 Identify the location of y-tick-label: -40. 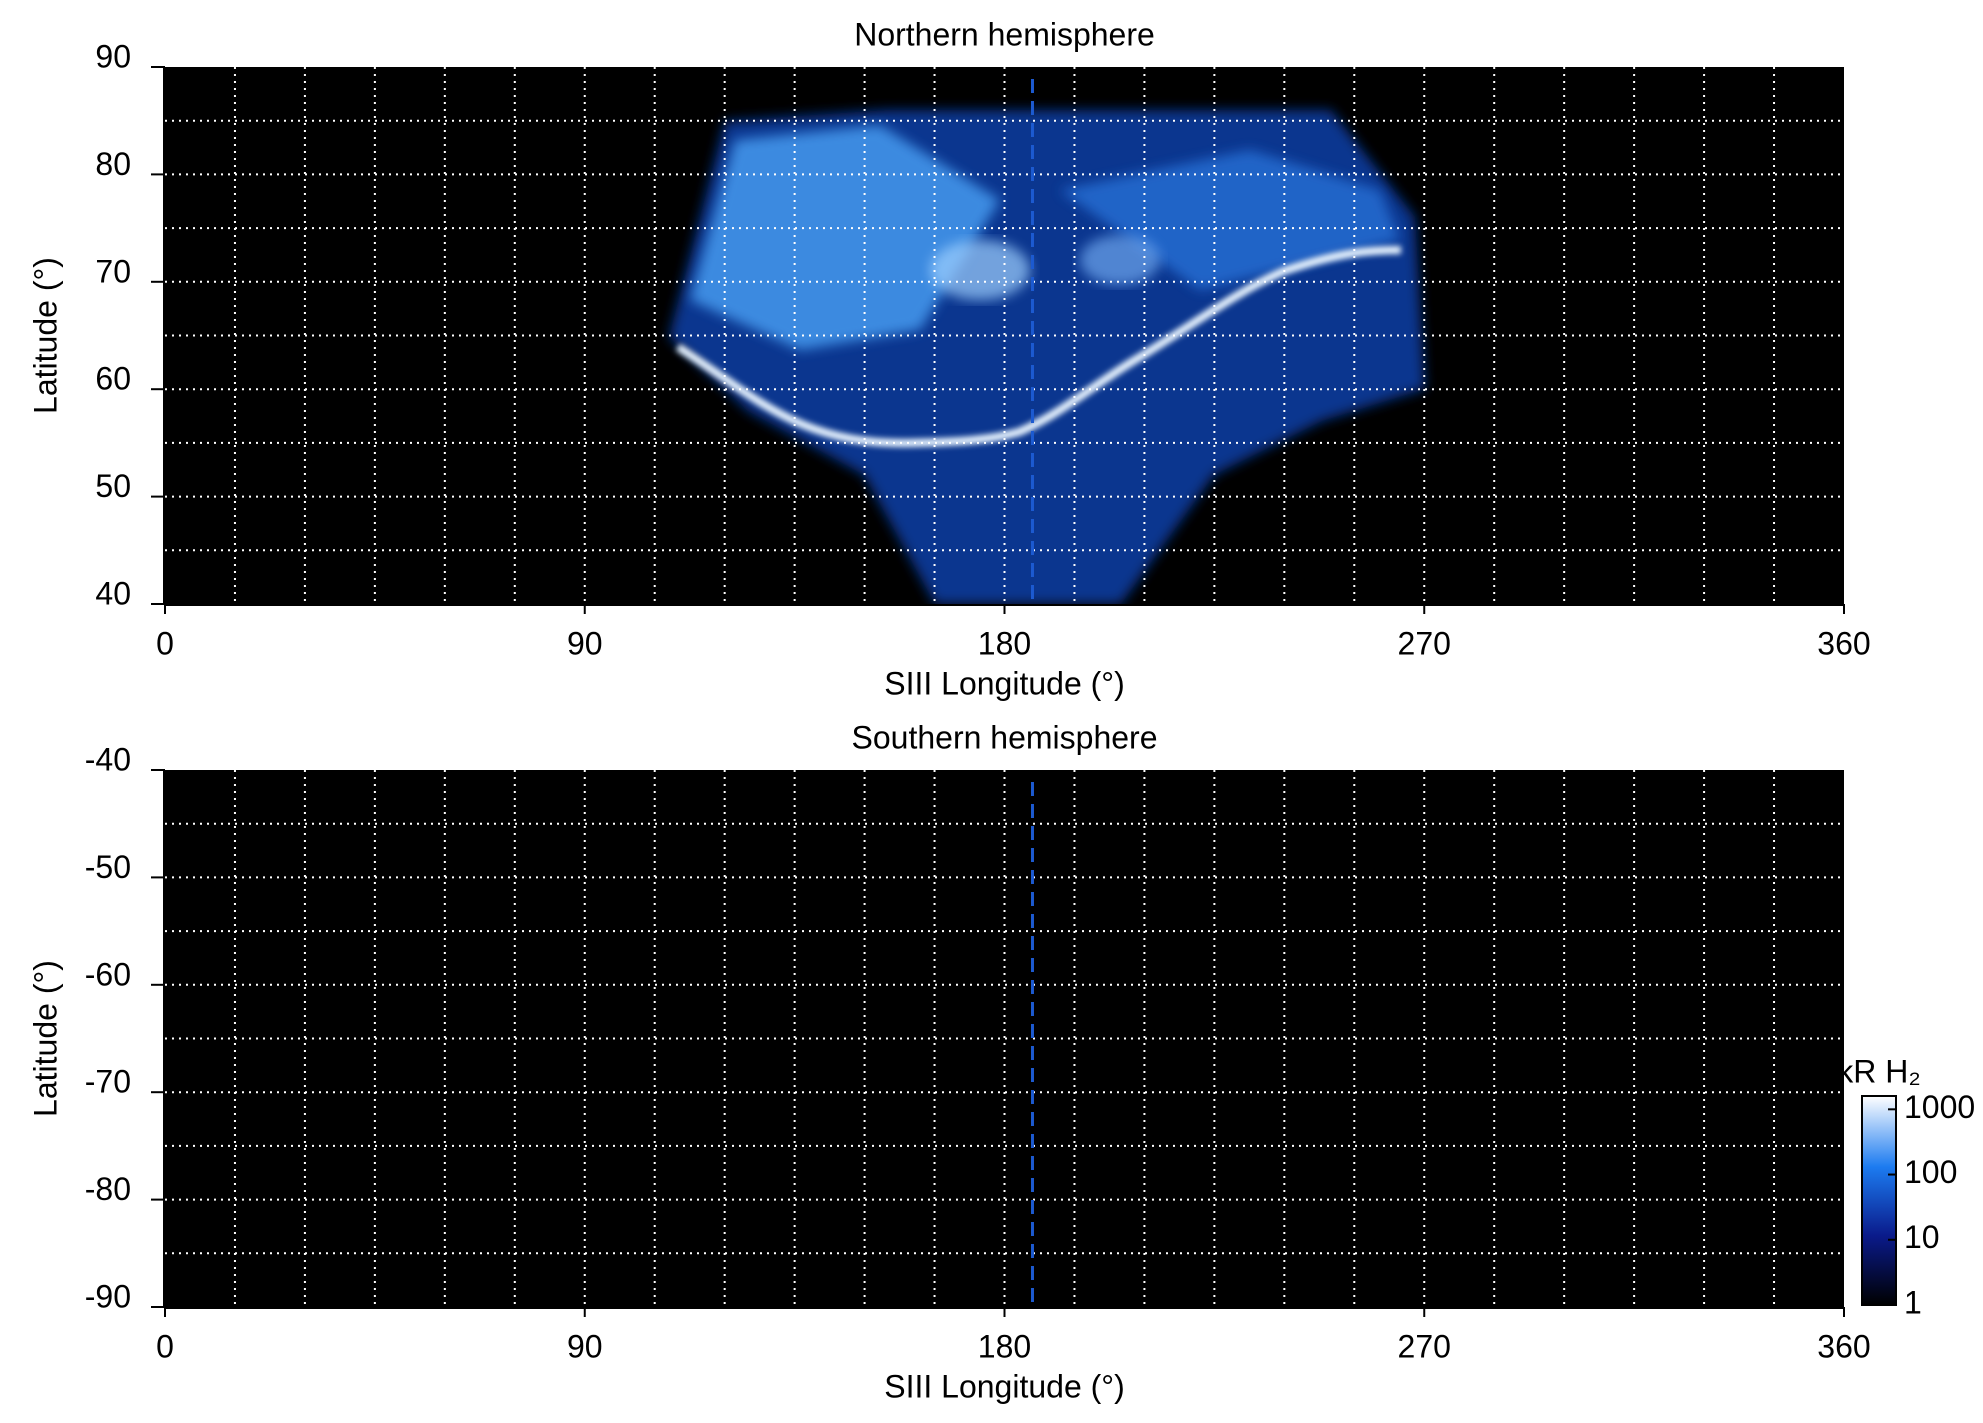
(108, 759).